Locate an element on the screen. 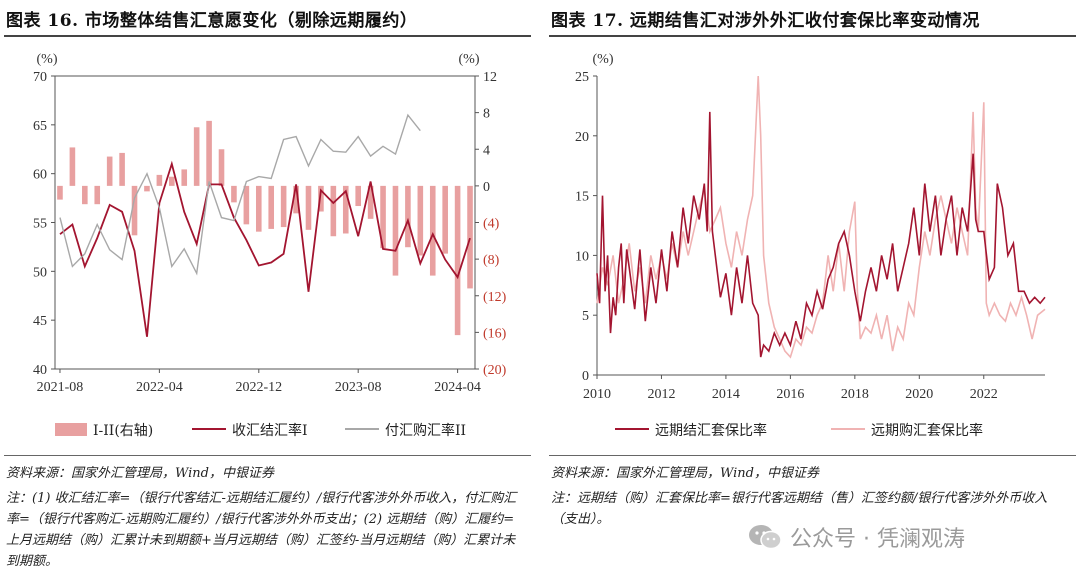 The width and height of the screenshot is (1080, 579). right-tick-label: (20) is located at coordinates (495, 370).